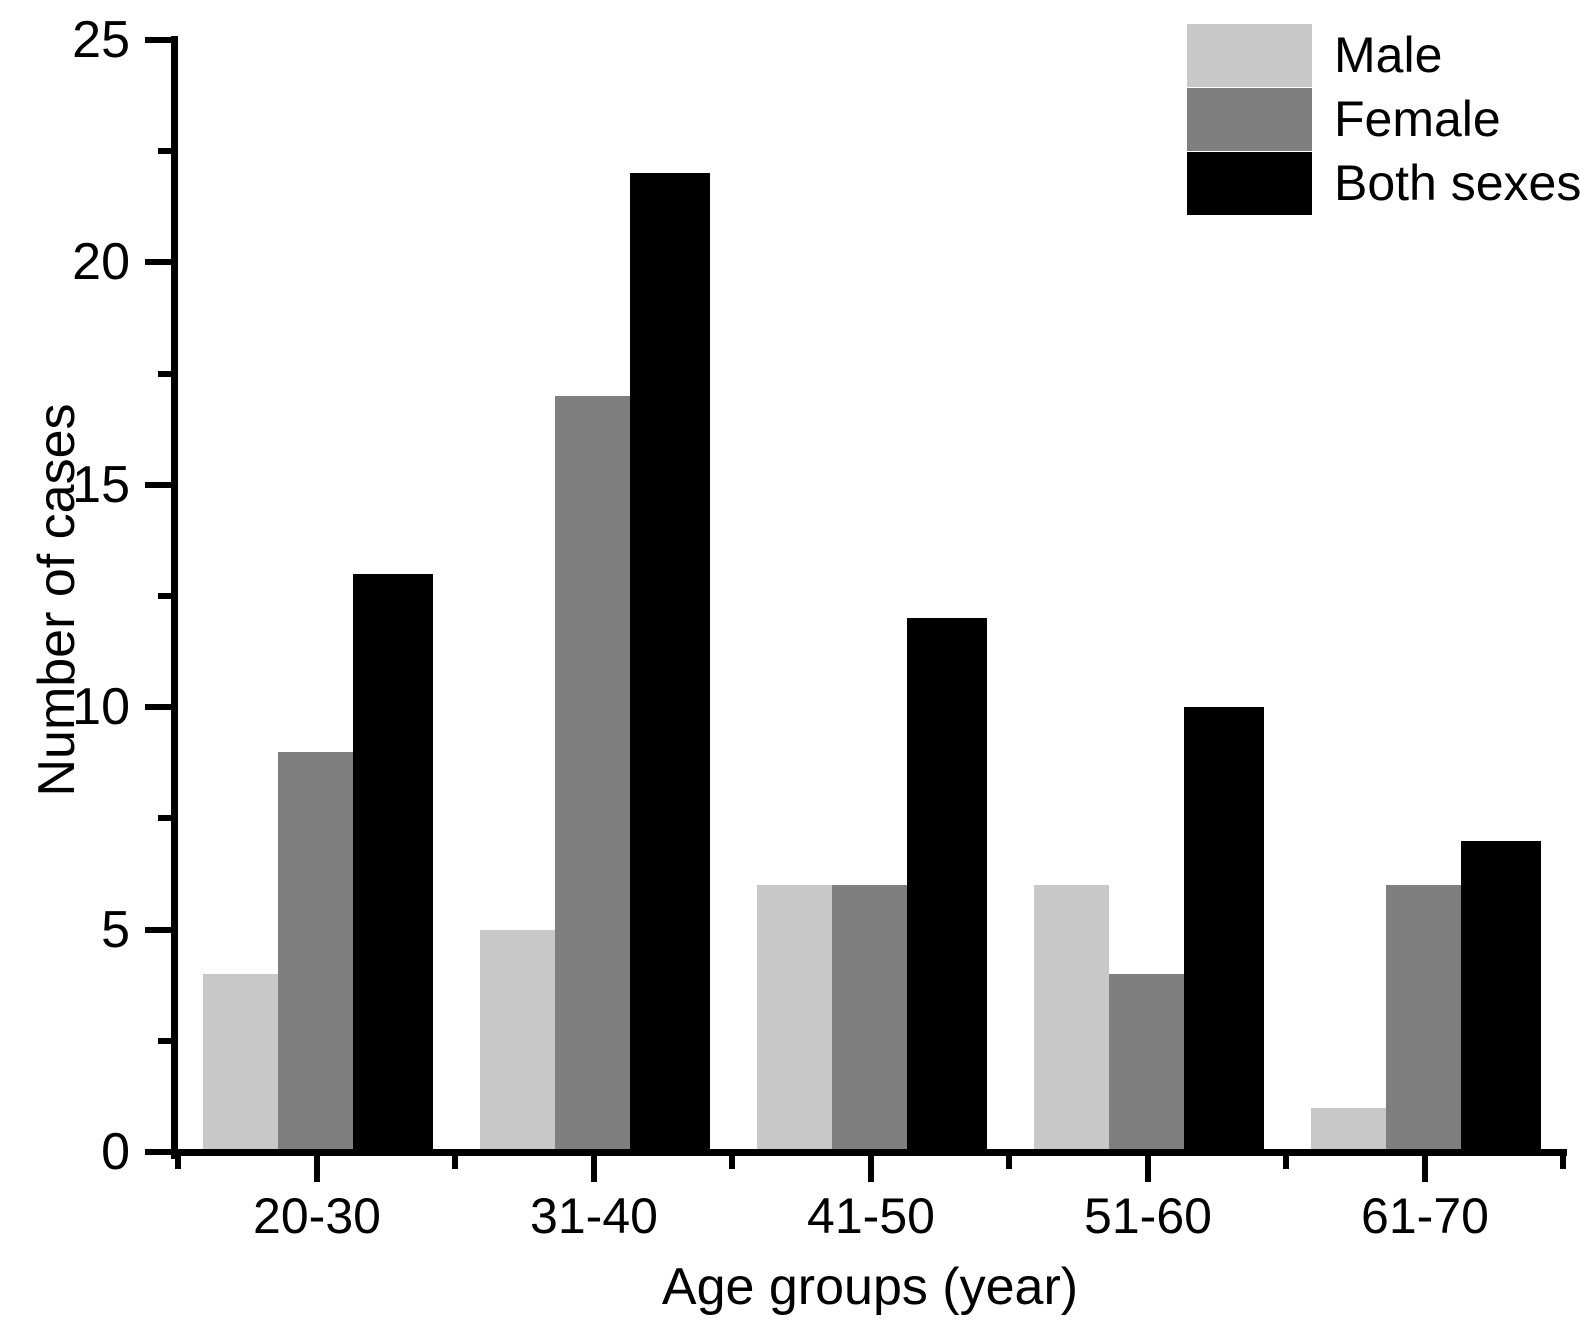 This screenshot has width=1580, height=1336. Describe the element at coordinates (869, 1152) in the screenshot. I see `x-axis-line` at that location.